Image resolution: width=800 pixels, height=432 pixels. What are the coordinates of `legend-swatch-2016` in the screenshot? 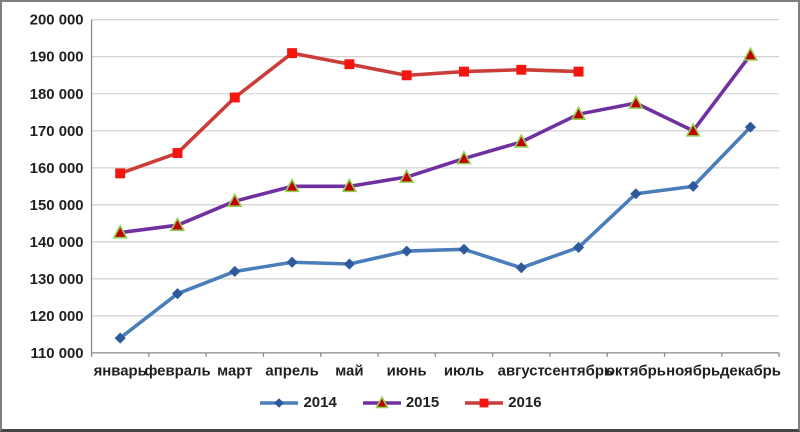 It's located at (484, 403).